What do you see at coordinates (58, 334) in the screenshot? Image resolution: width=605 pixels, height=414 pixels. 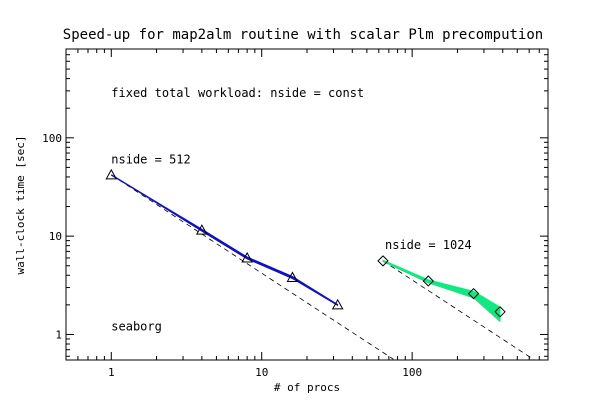 I see `y-tick-label: 1` at bounding box center [58, 334].